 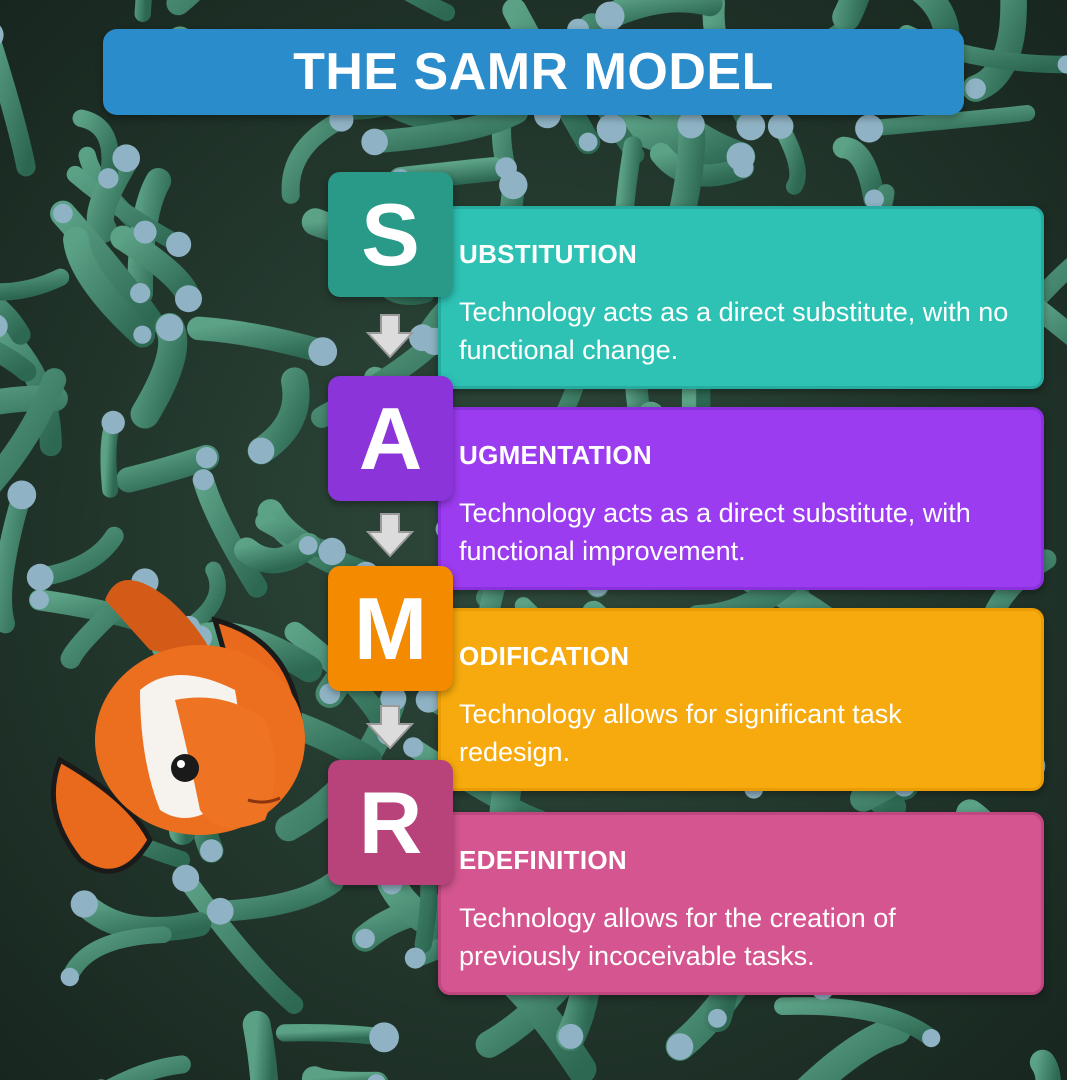 I want to click on page-title: THE SAMR MODEL, so click(x=533, y=72).